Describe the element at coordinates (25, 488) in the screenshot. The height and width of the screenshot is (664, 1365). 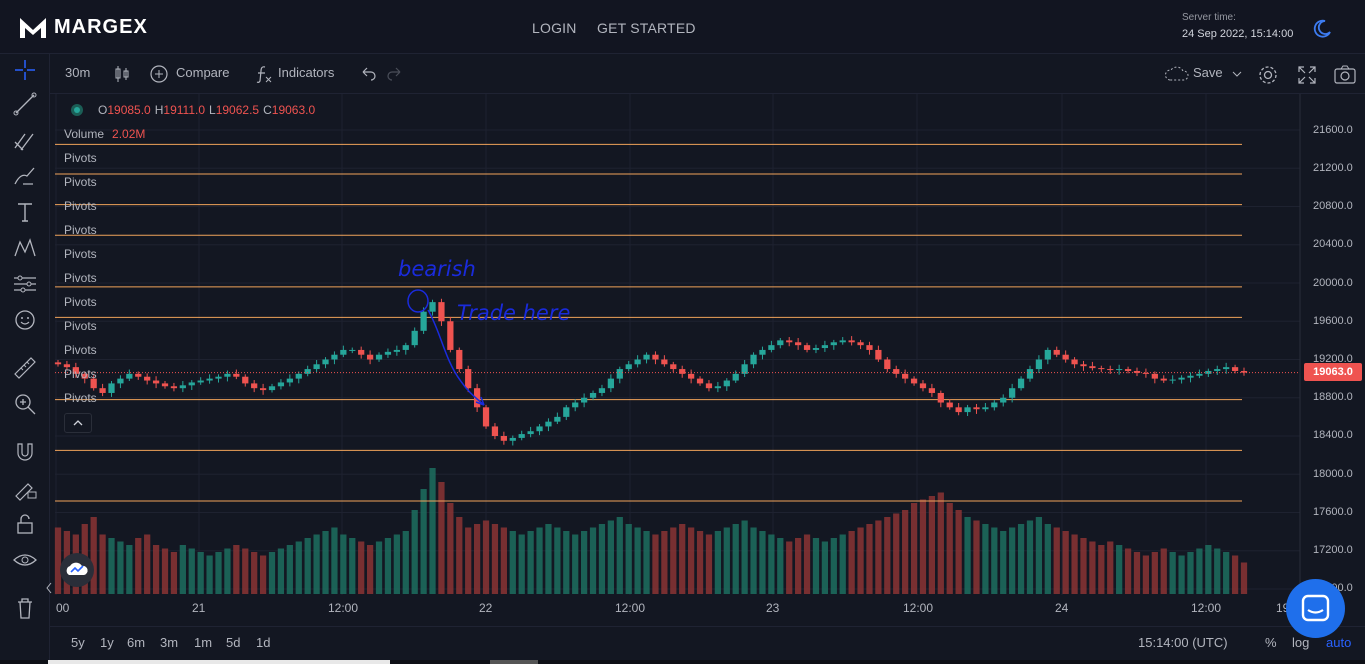
I see `lock-drawing-icon` at that location.